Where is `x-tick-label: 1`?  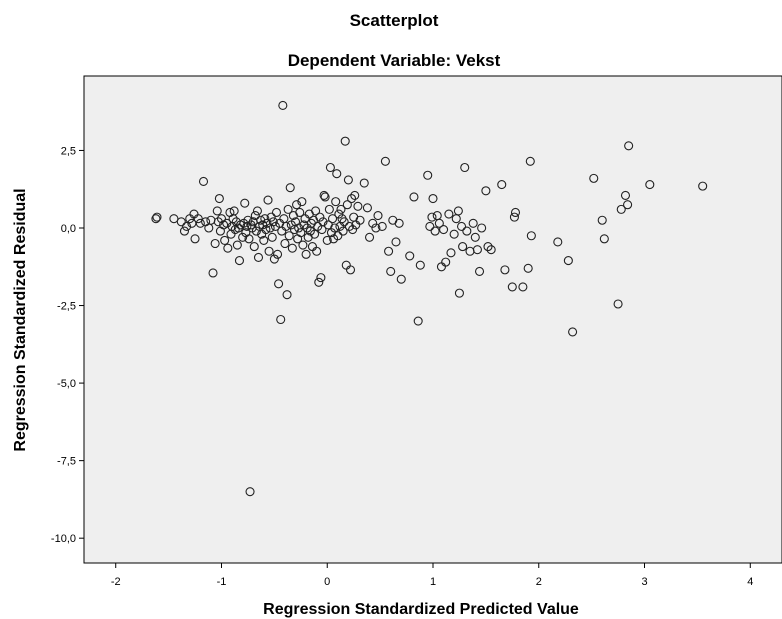
x-tick-label: 1 is located at coordinates (433, 582).